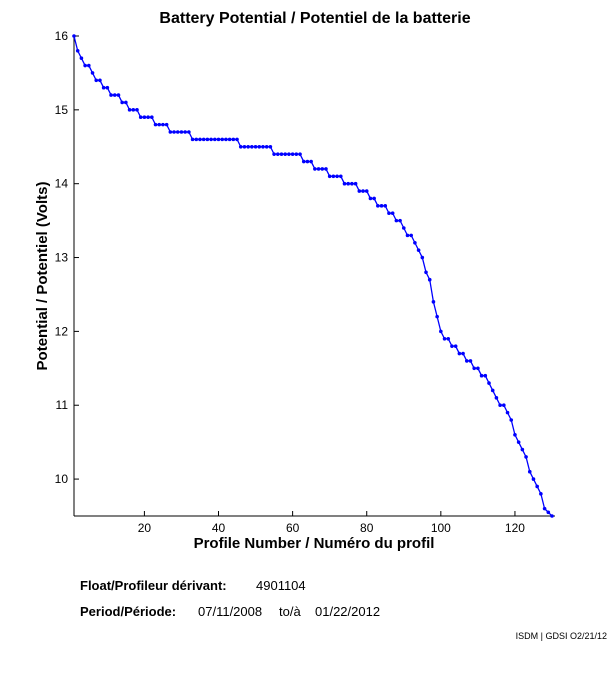 Image resolution: width=611 pixels, height=675 pixels. Describe the element at coordinates (62, 405) in the screenshot. I see `y-tick-label: 11` at that location.